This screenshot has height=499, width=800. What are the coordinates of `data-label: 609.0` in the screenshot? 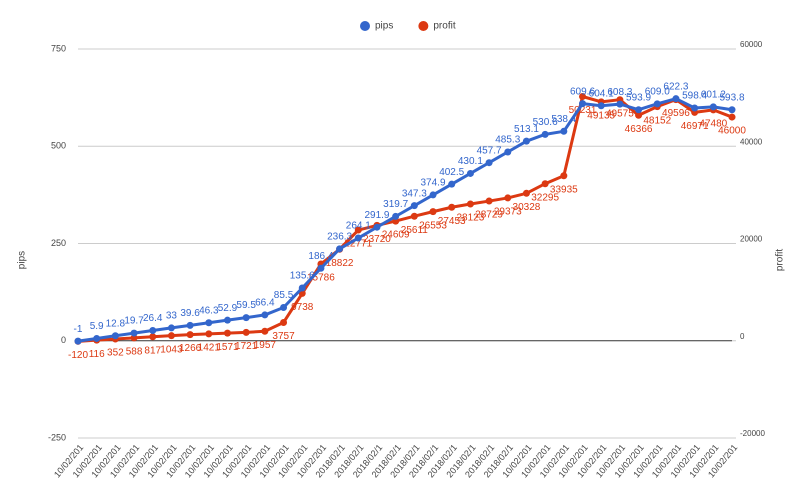 It's located at (657, 91).